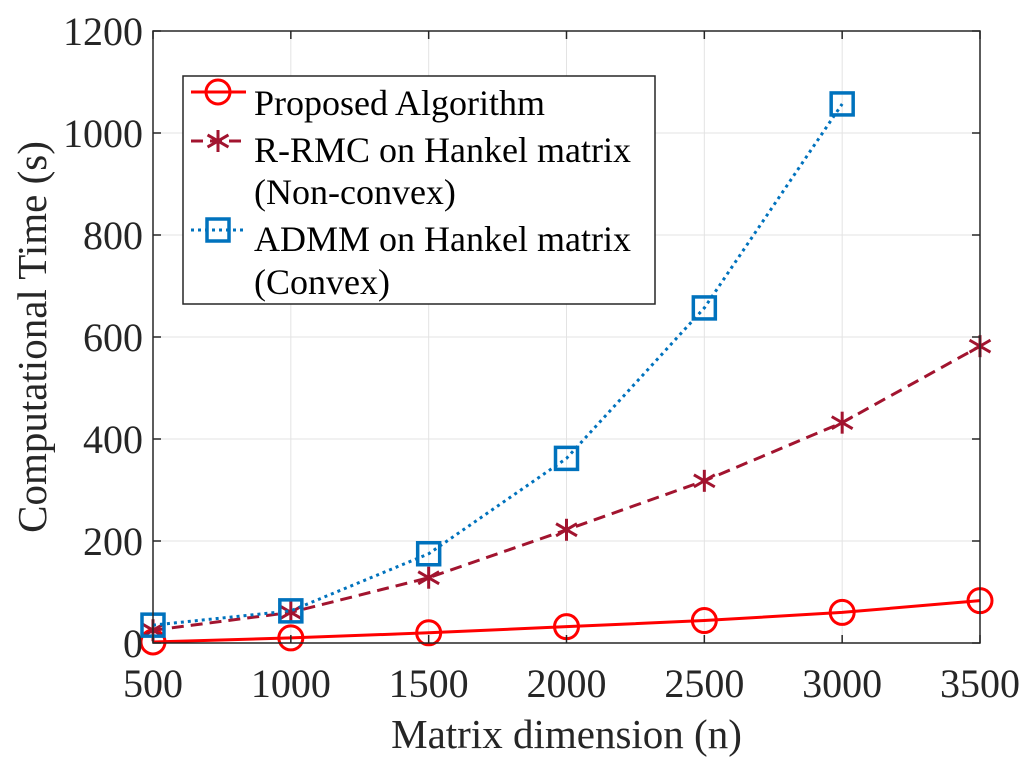  I want to click on legend-box, so click(419, 190).